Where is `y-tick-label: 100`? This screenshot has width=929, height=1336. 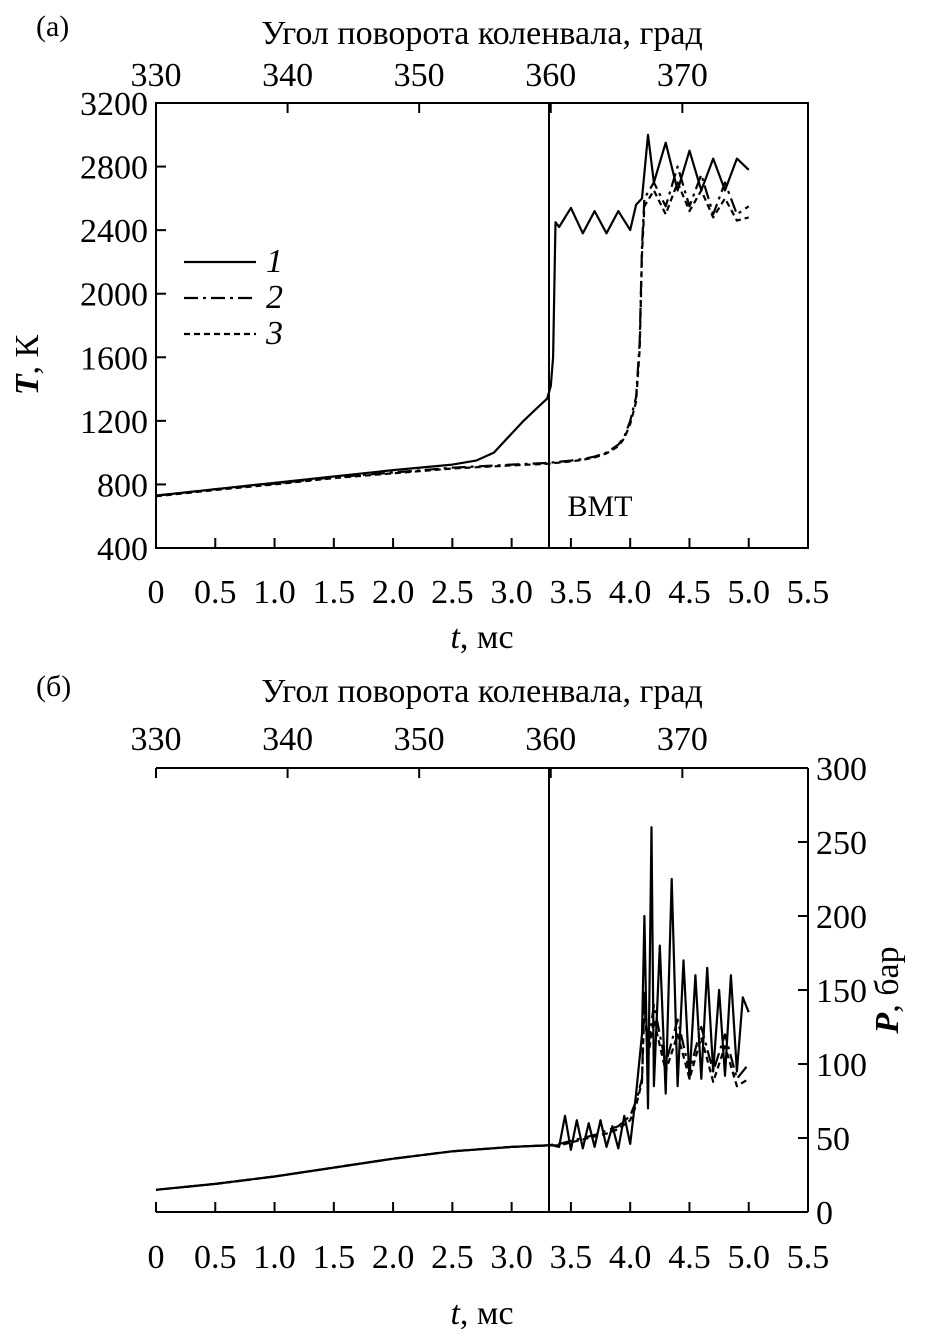 y-tick-label: 100 is located at coordinates (841, 1065).